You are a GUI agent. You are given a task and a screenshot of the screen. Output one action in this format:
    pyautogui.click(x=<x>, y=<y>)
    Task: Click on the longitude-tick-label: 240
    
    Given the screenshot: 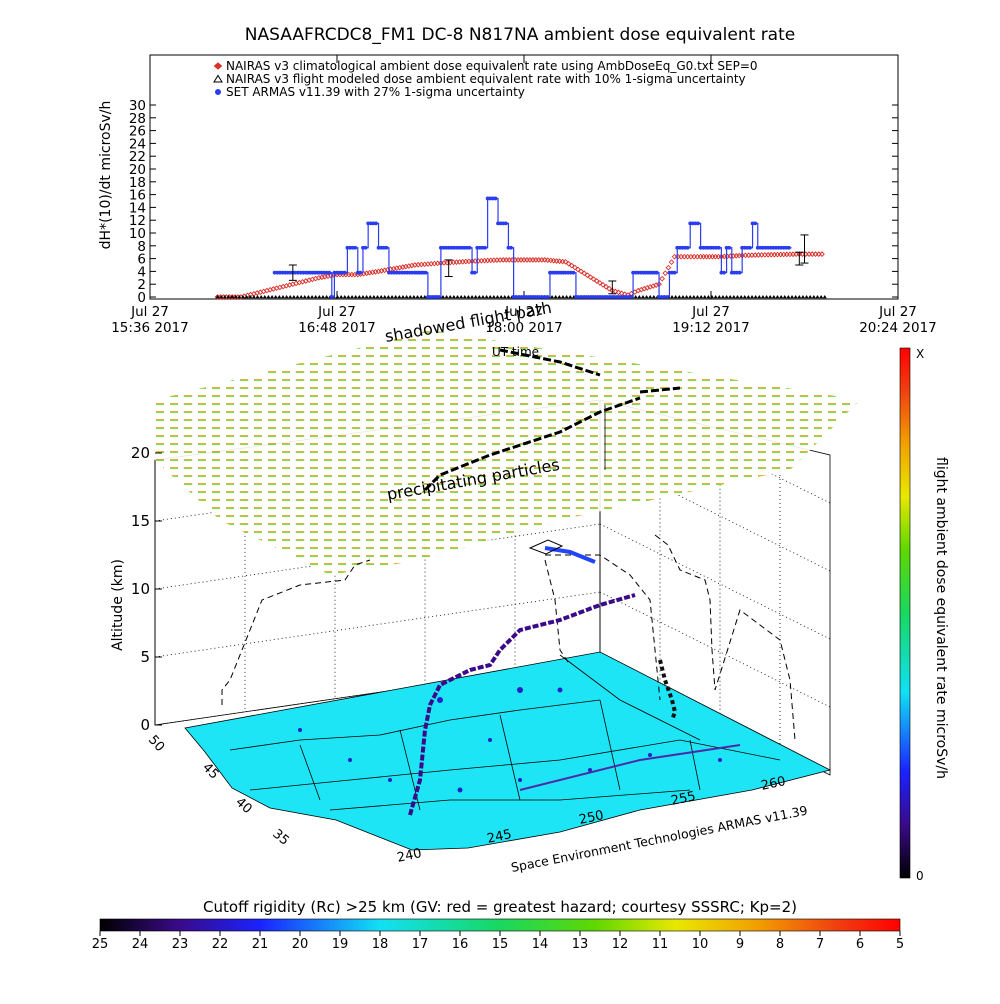 What is the action you would take?
    pyautogui.click(x=409, y=856)
    